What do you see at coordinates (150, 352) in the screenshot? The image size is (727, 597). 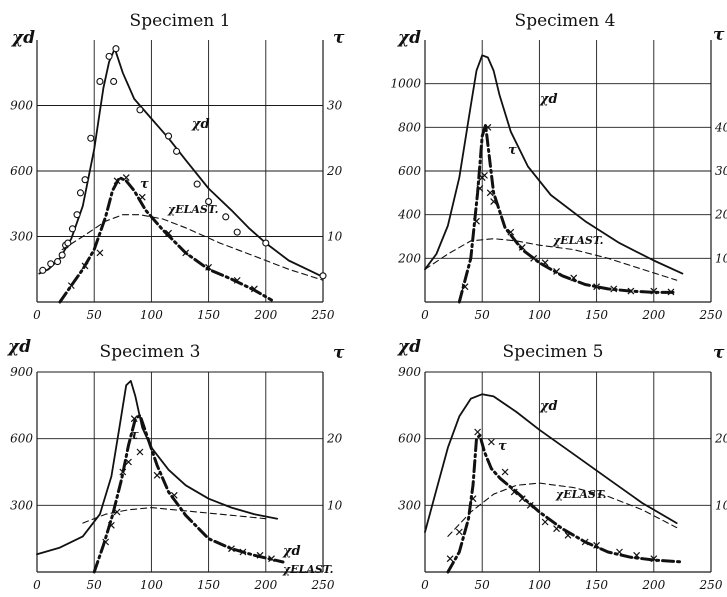 I see `chart-title: Specimen 3` at bounding box center [150, 352].